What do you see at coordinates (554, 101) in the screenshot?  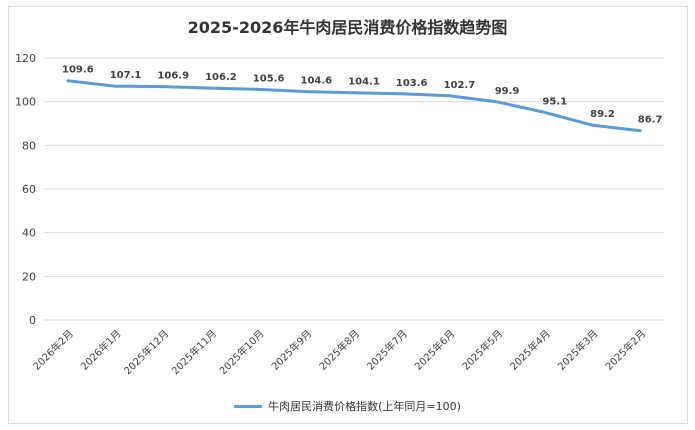 I see `data-label: 95.1` at bounding box center [554, 101].